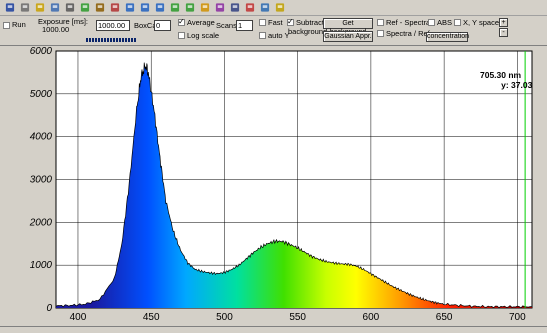 This screenshot has width=547, height=333. What do you see at coordinates (408, 33) in the screenshot?
I see `spectra-ref-label: Spectra / Ref` at bounding box center [408, 33].